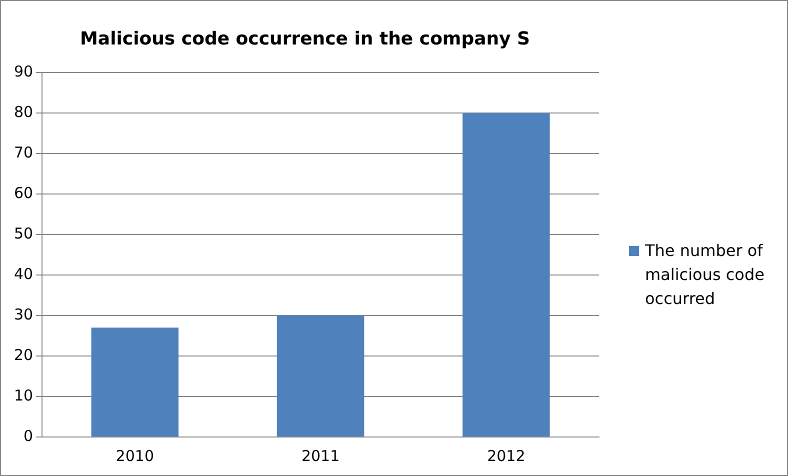  Describe the element at coordinates (24, 193) in the screenshot. I see `y-tick-label: 60` at that location.